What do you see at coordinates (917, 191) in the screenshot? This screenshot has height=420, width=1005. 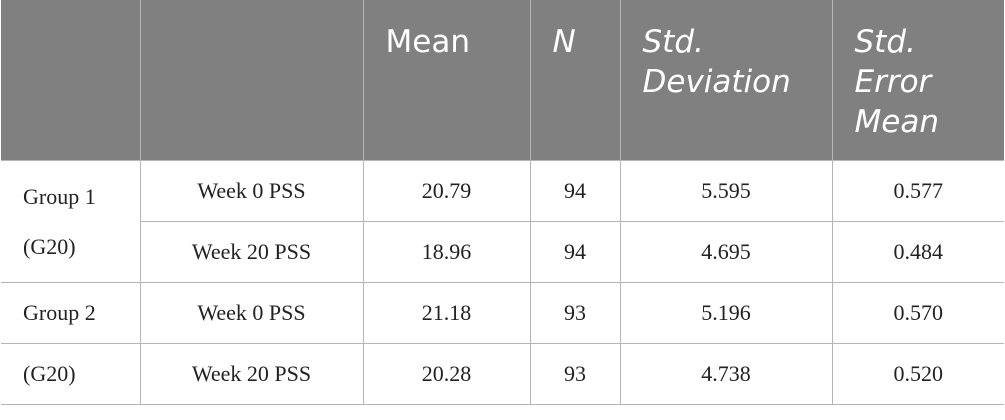 I see `data-cell: 0.577` at bounding box center [917, 191].